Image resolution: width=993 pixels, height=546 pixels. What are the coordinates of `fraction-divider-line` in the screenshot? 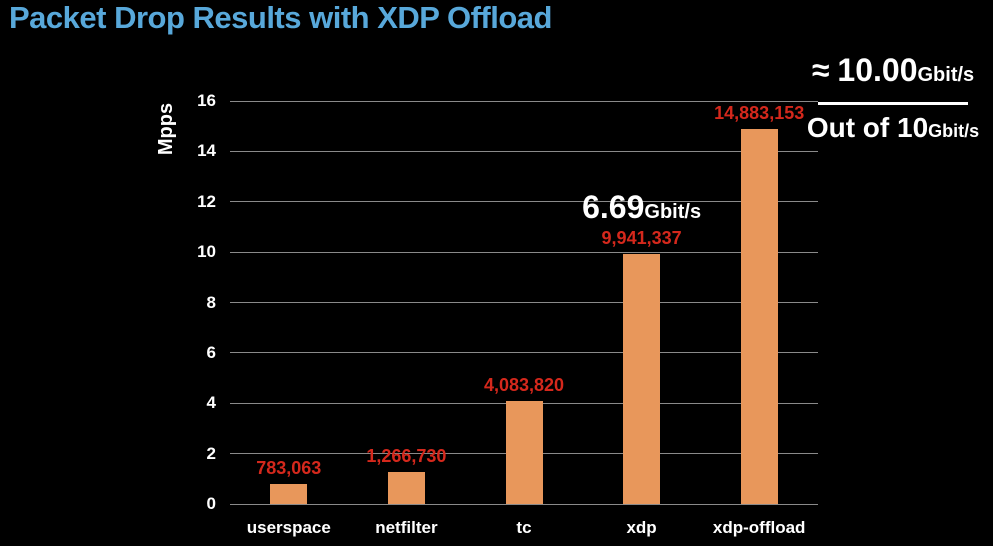 It's located at (893, 103).